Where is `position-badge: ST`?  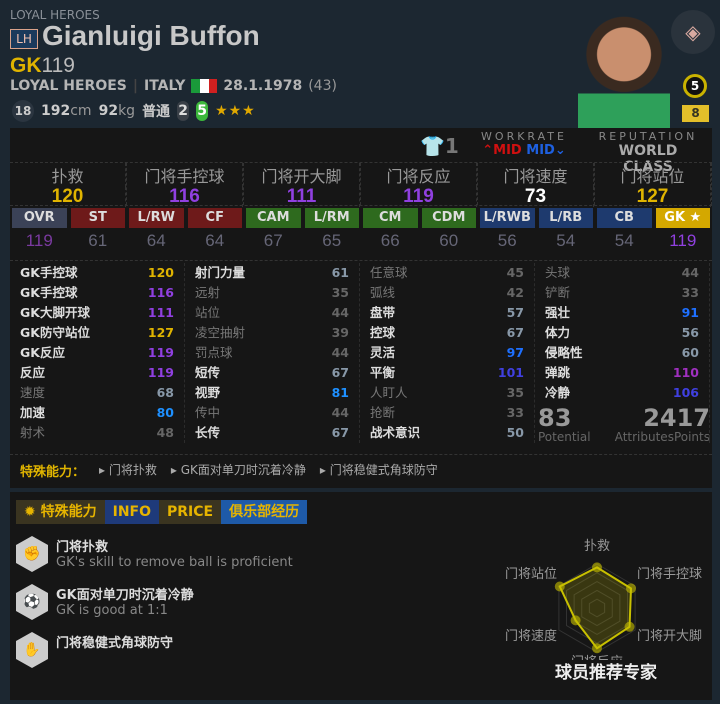
position-badge: ST is located at coordinates (97, 218).